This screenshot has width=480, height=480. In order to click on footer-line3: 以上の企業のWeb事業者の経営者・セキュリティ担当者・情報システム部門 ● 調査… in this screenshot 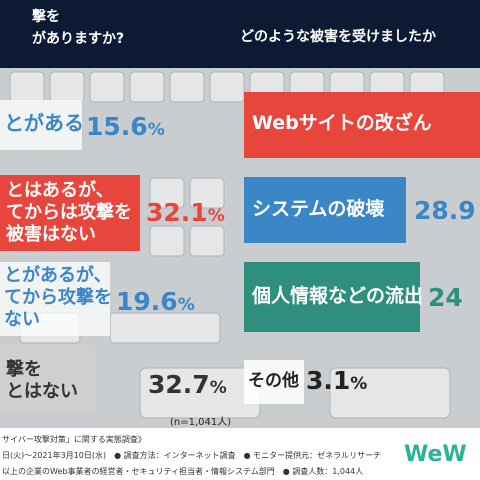, I will do `click(183, 471)`.